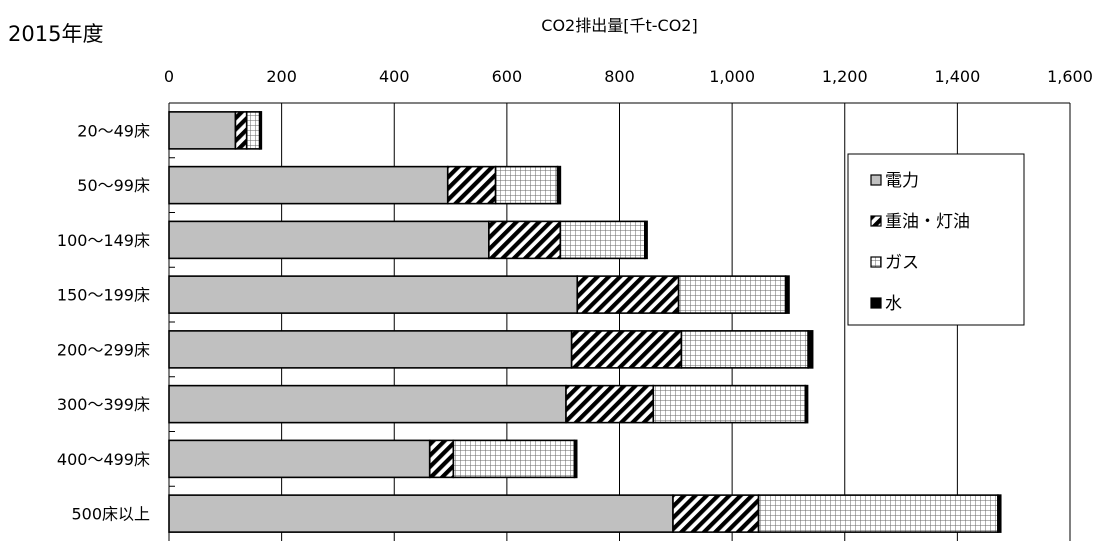  What do you see at coordinates (110, 514) in the screenshot?
I see `category-label: 500床以上` at bounding box center [110, 514].